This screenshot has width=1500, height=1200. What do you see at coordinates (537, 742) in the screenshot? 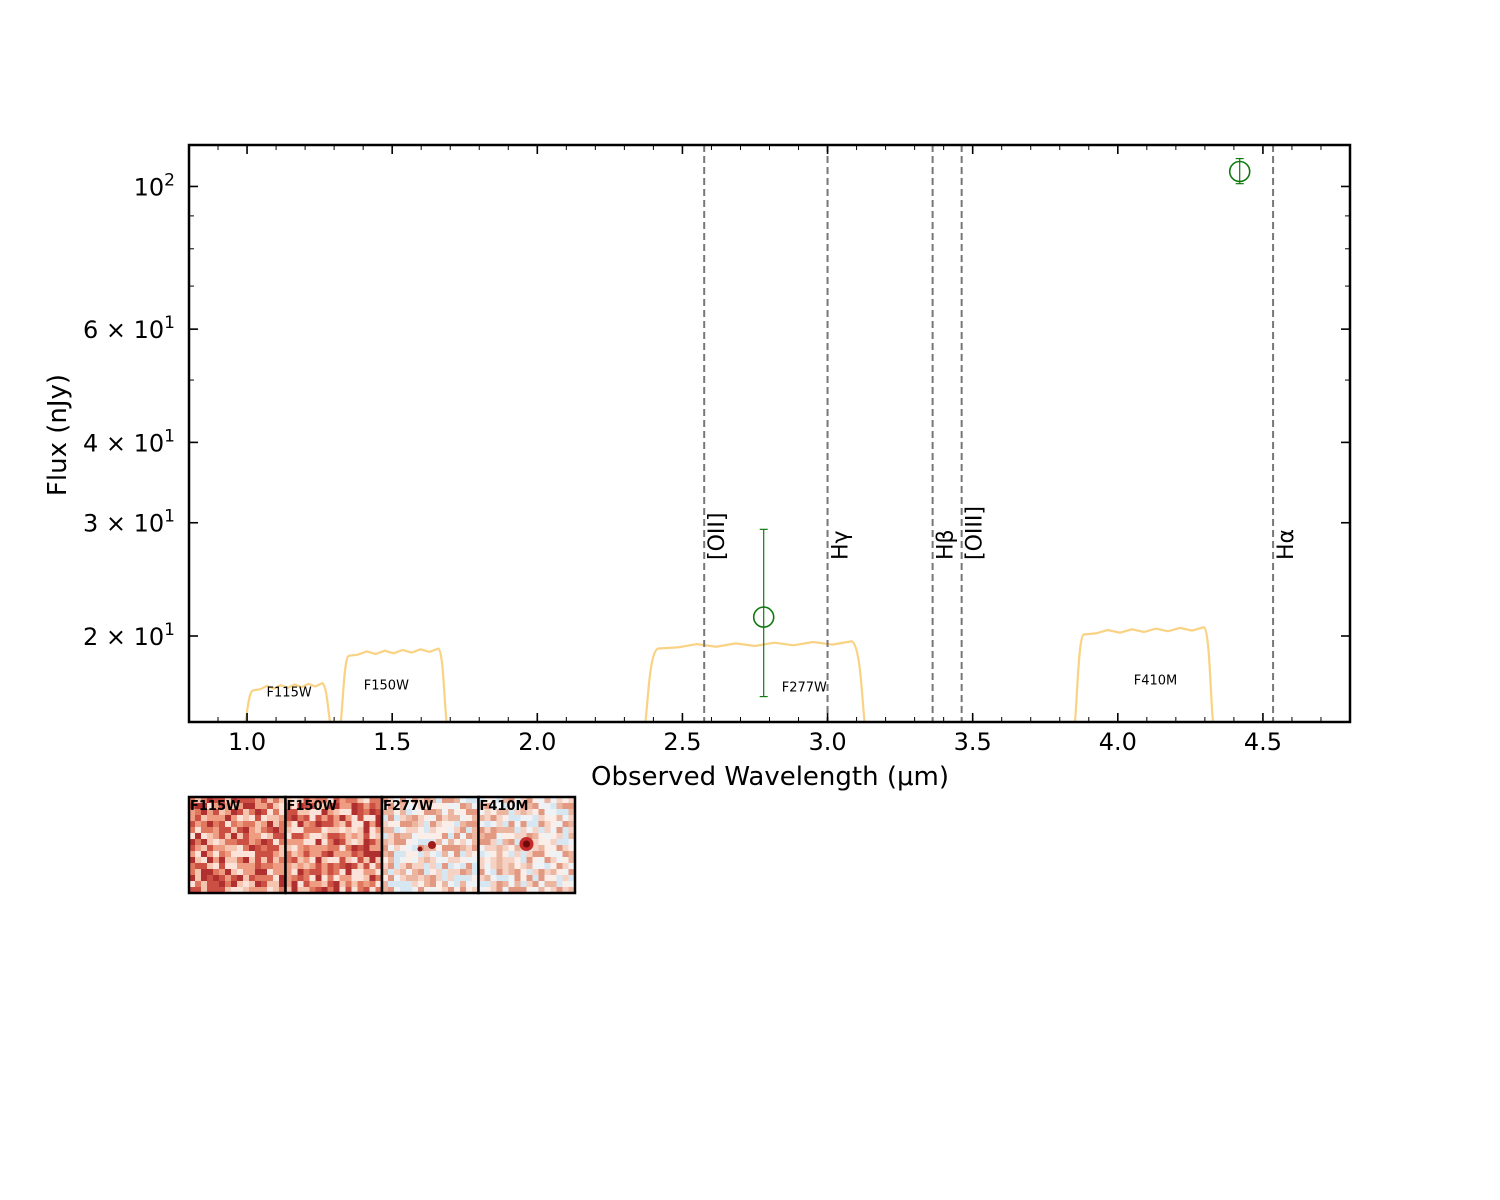
I see `x-tick-label: 2.0` at bounding box center [537, 742].